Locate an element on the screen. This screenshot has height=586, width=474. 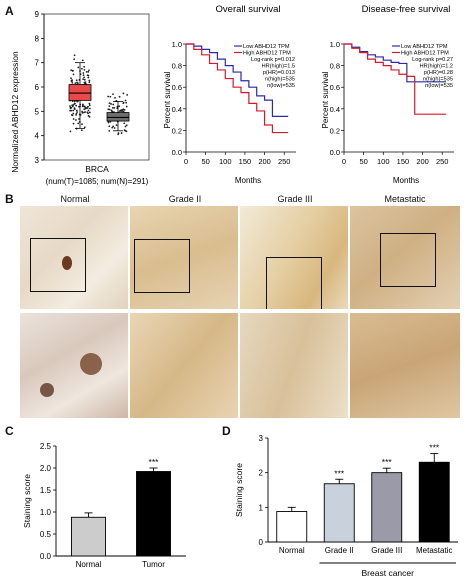
bar-c-x-tick-label: Normal is located at coordinates (89, 564).